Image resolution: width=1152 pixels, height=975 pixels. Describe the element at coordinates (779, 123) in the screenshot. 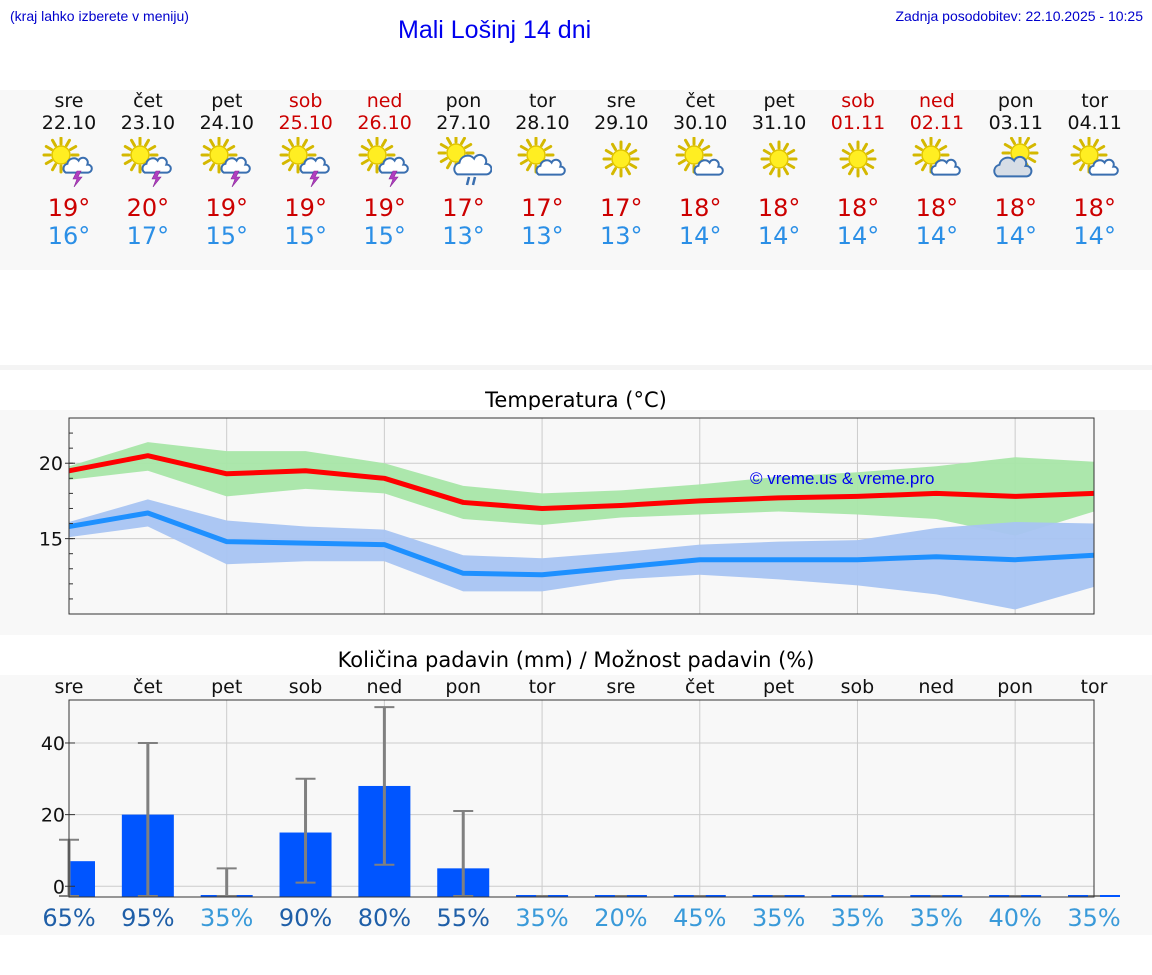

I see `day-date: 31.10` at that location.